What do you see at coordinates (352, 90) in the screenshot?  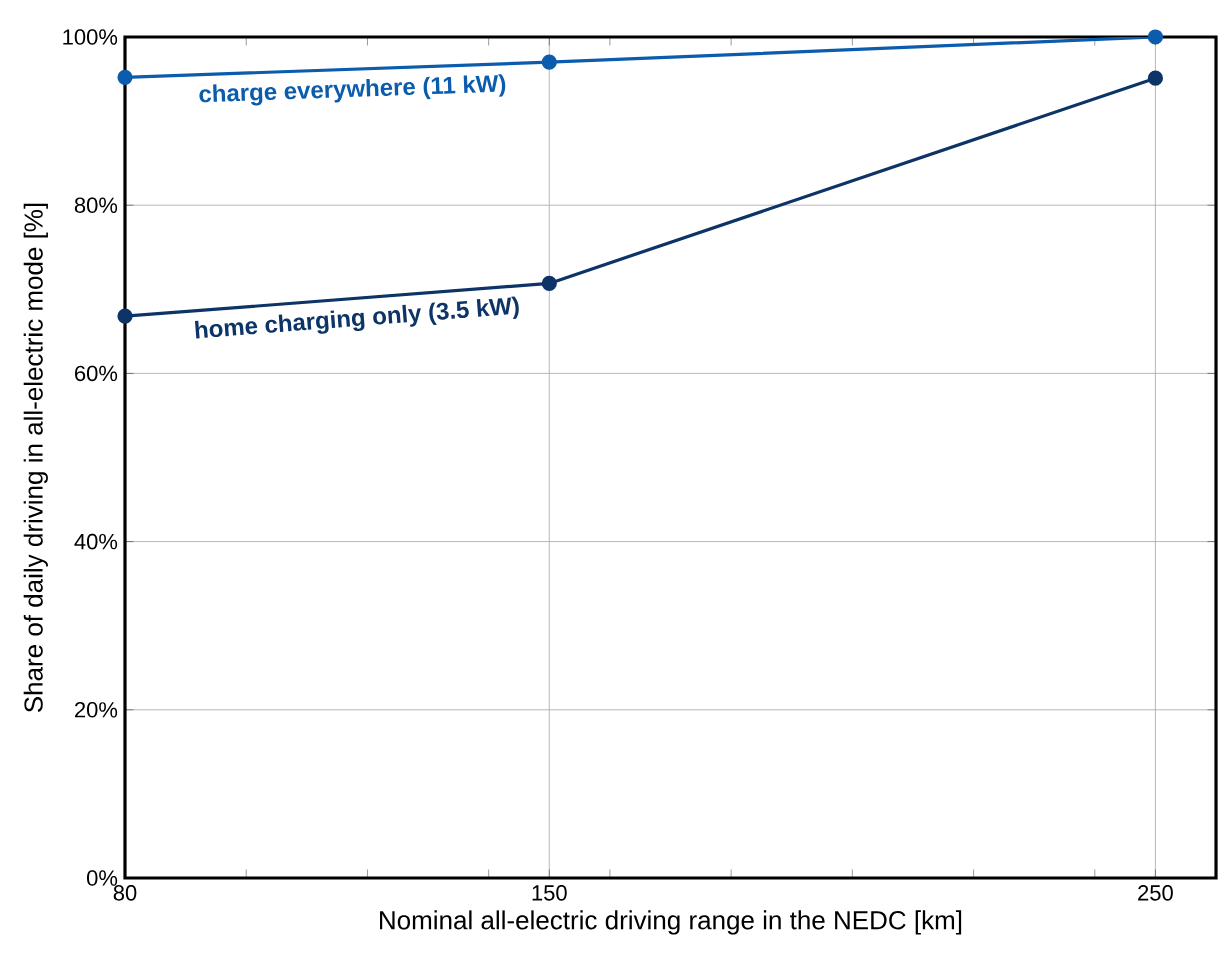 I see `series-label: charge everywhere (11 kW)` at bounding box center [352, 90].